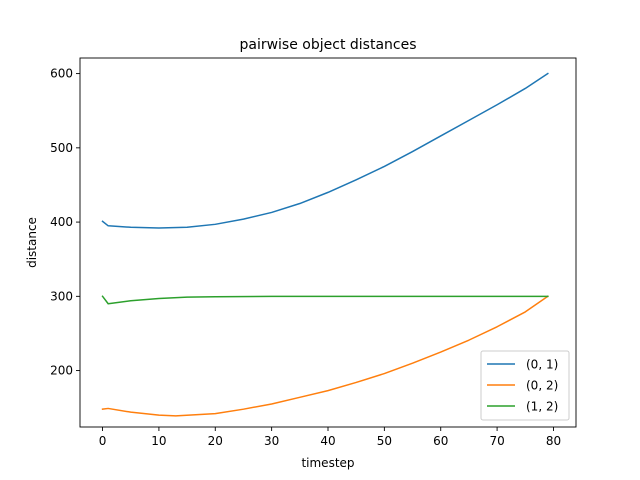 The image size is (640, 480). I want to click on y-tick-label: 200, so click(61, 371).